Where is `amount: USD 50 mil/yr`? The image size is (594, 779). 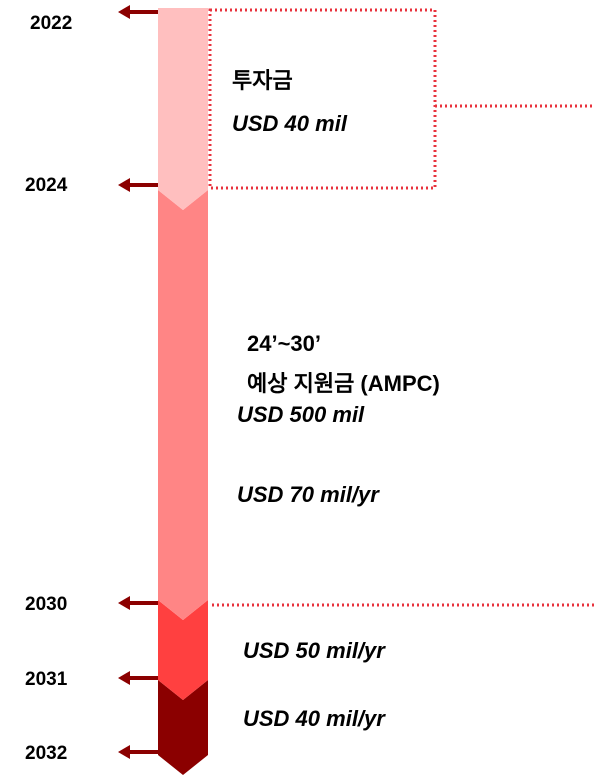 amount: USD 50 mil/yr is located at coordinates (314, 650).